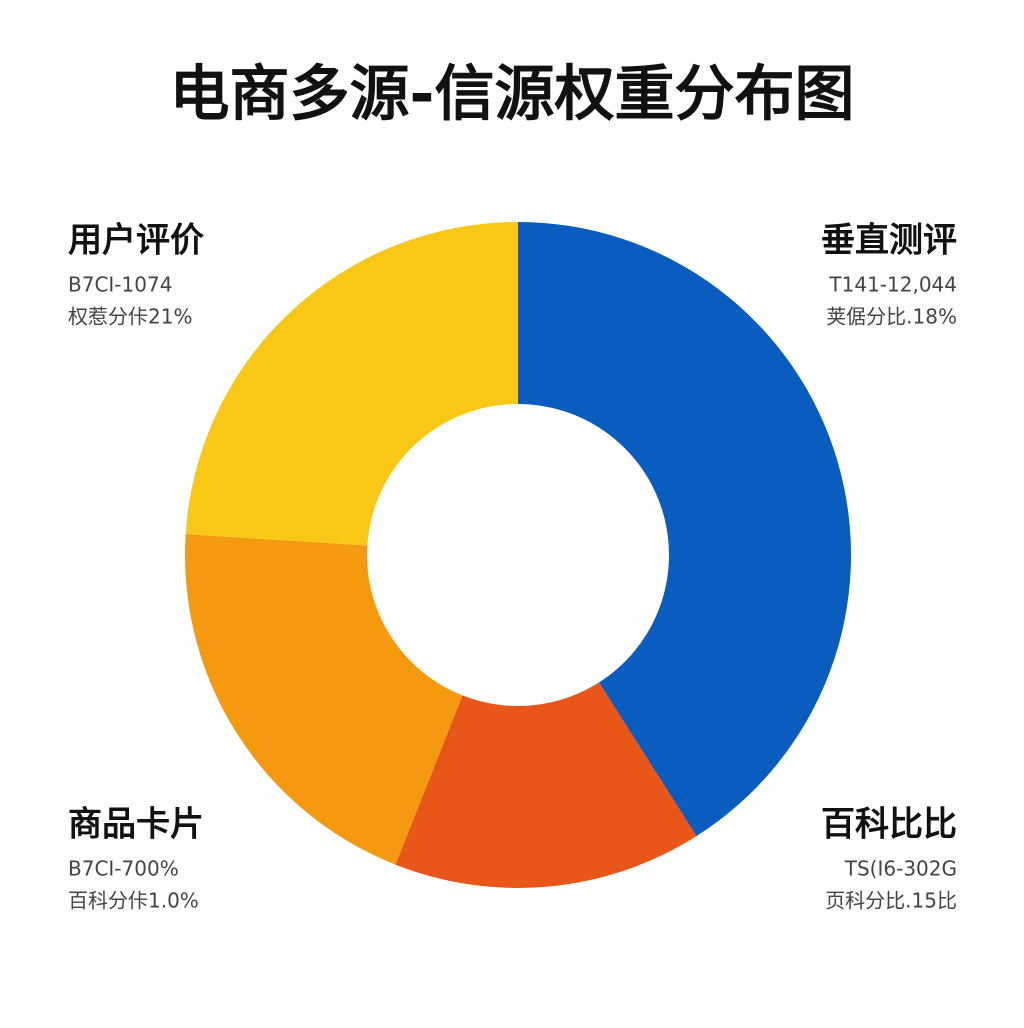 The image size is (1024, 1028). What do you see at coordinates (130, 317) in the screenshot?
I see `slice-detail: 权惹分佧21%` at bounding box center [130, 317].